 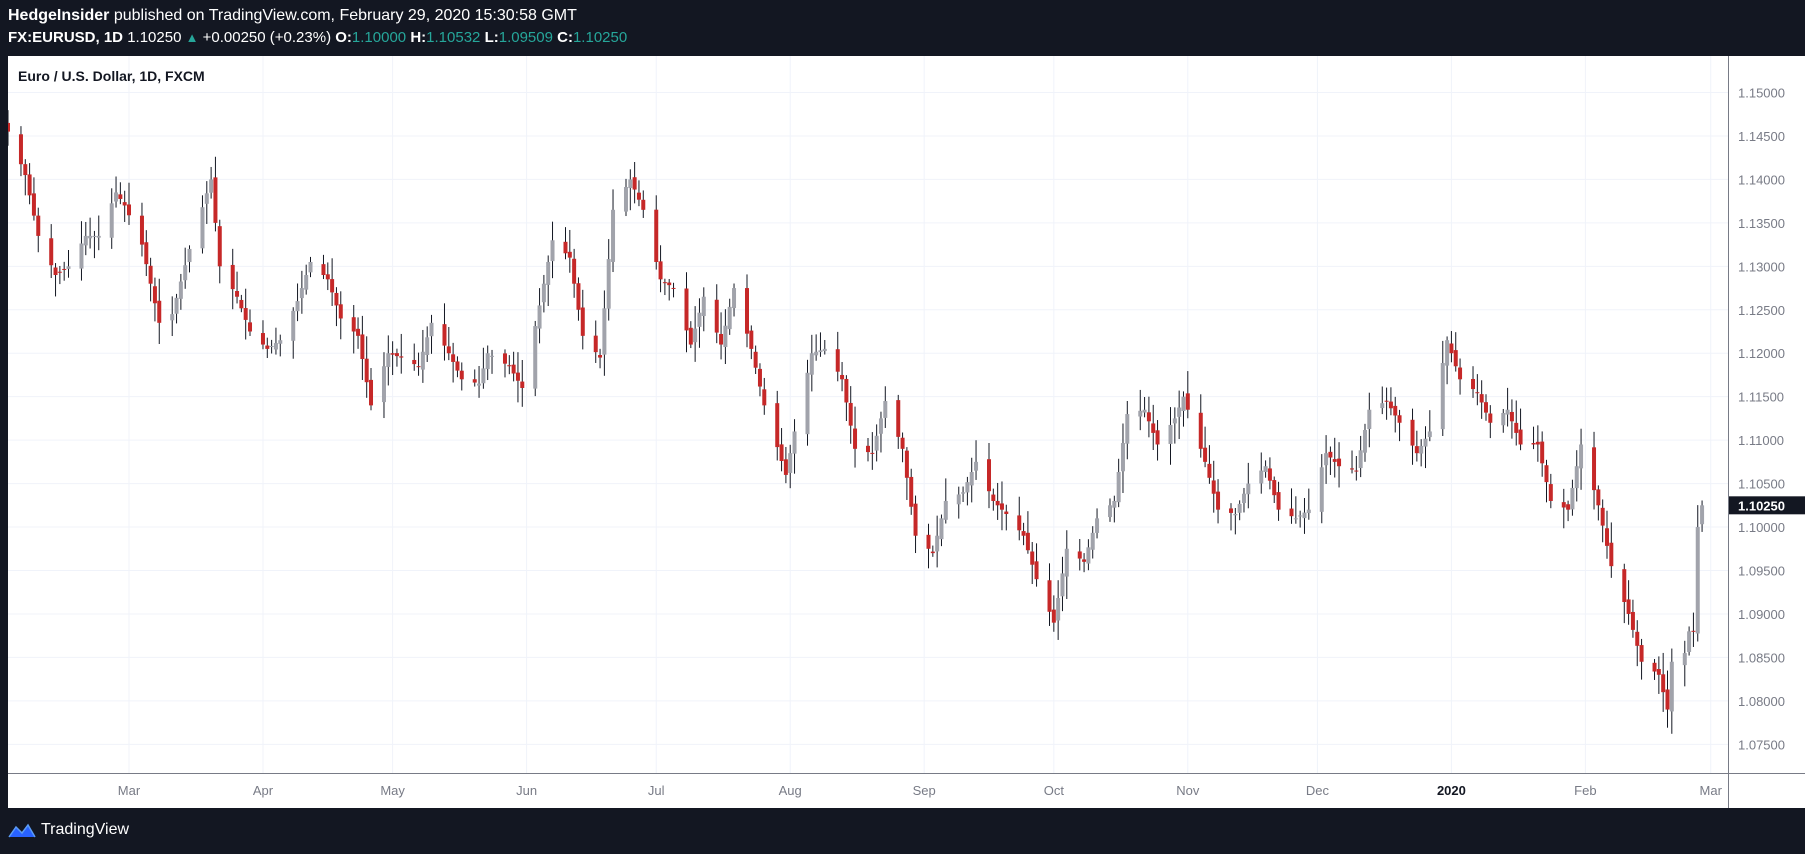 I want to click on close-value: 1.10250, so click(x=600, y=37).